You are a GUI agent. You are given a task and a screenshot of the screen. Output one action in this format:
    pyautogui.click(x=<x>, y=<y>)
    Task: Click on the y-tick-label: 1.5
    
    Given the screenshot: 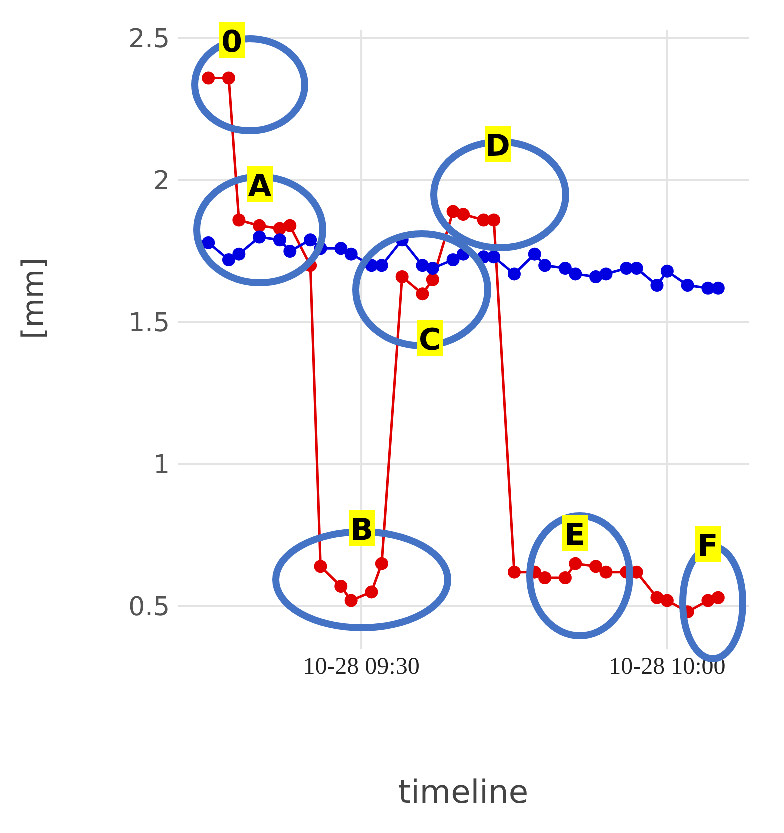 What is the action you would take?
    pyautogui.click(x=149, y=323)
    